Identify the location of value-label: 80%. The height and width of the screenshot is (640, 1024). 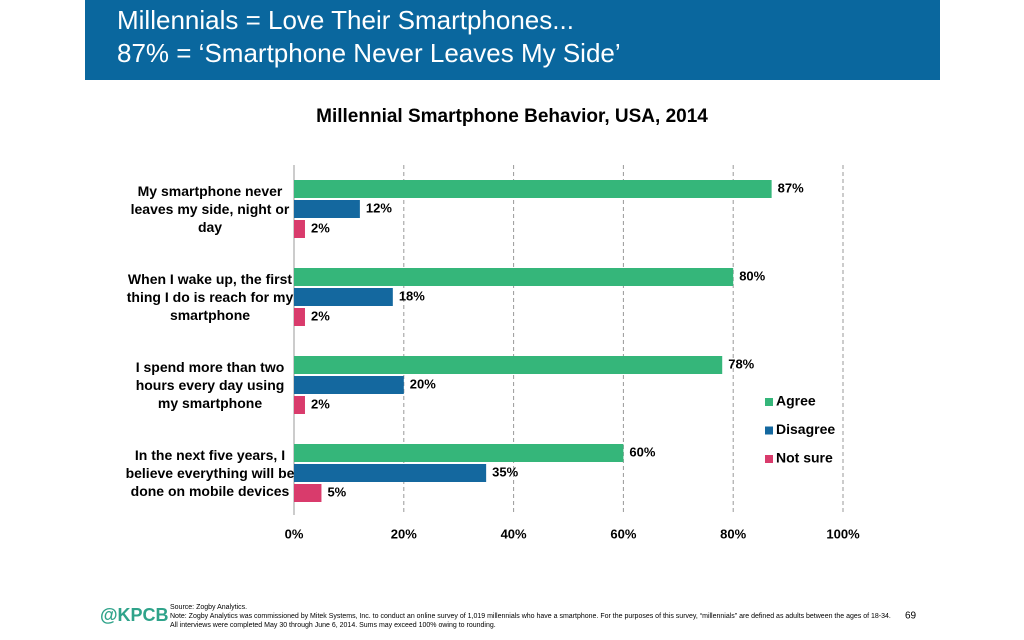
(752, 275).